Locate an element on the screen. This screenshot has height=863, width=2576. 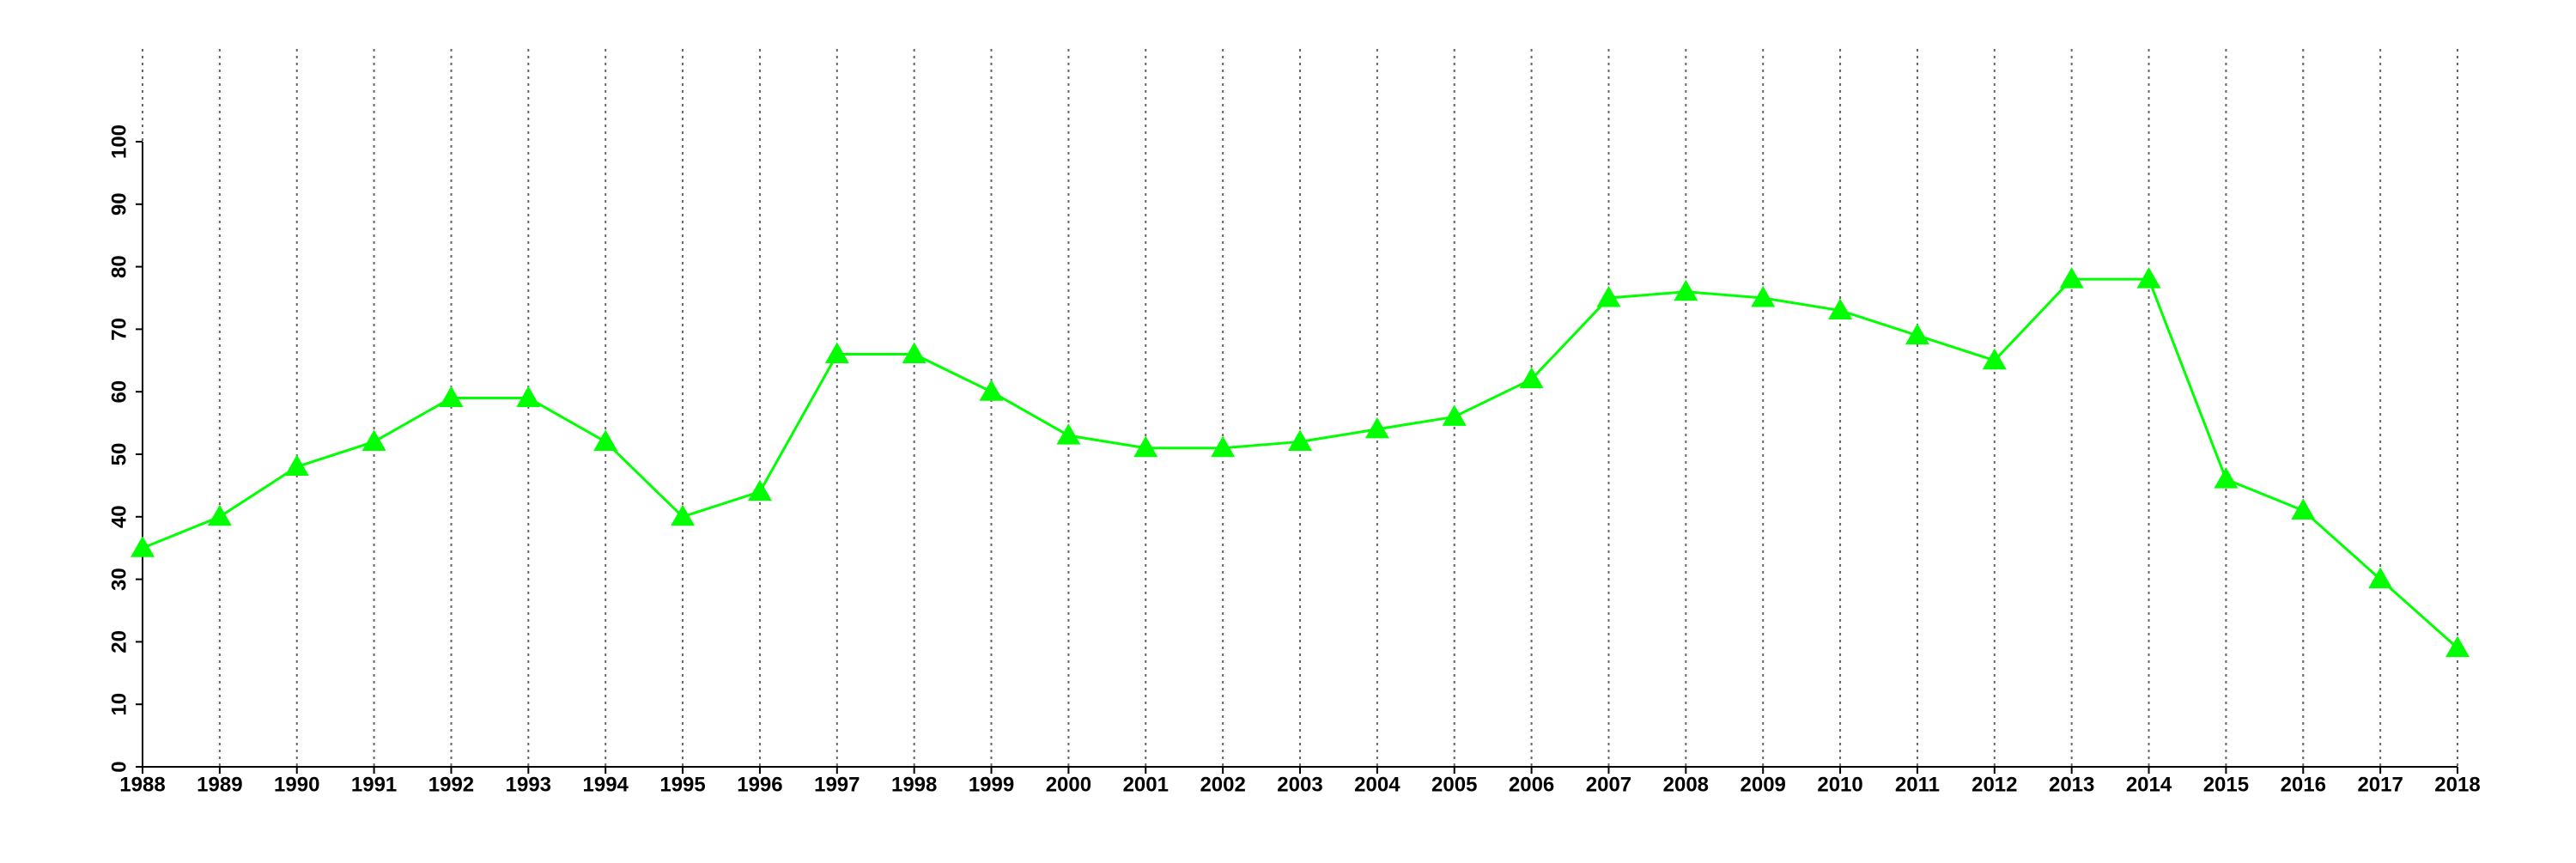
x-tick-label: 2015 is located at coordinates (2226, 785).